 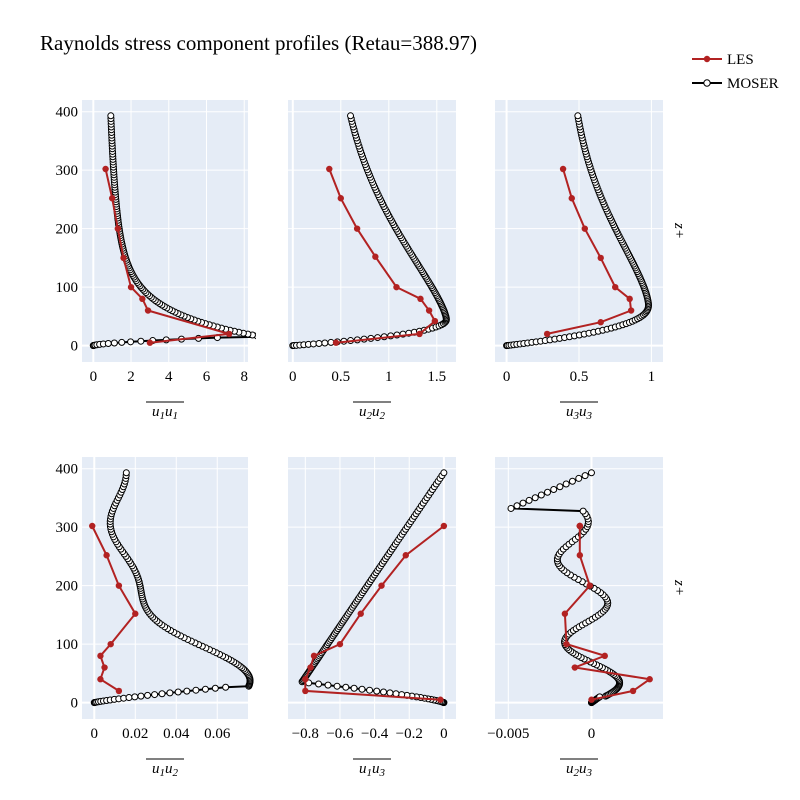 What do you see at coordinates (340, 377) in the screenshot?
I see `x-tick-label: 0.5` at bounding box center [340, 377].